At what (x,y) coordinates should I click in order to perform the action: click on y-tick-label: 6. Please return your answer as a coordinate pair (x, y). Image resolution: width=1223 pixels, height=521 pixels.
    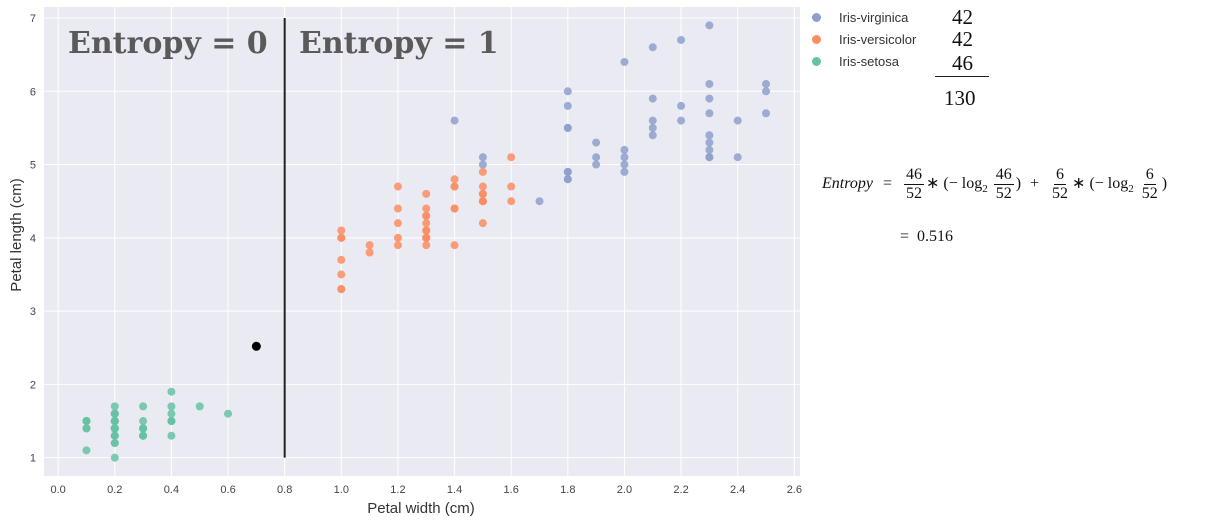
    Looking at the image, I should click on (33, 92).